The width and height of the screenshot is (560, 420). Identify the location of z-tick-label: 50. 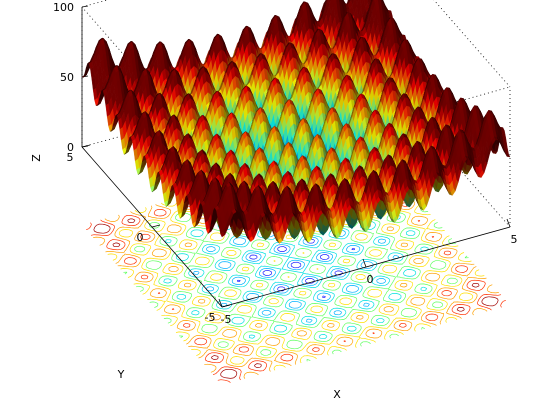
(67, 77).